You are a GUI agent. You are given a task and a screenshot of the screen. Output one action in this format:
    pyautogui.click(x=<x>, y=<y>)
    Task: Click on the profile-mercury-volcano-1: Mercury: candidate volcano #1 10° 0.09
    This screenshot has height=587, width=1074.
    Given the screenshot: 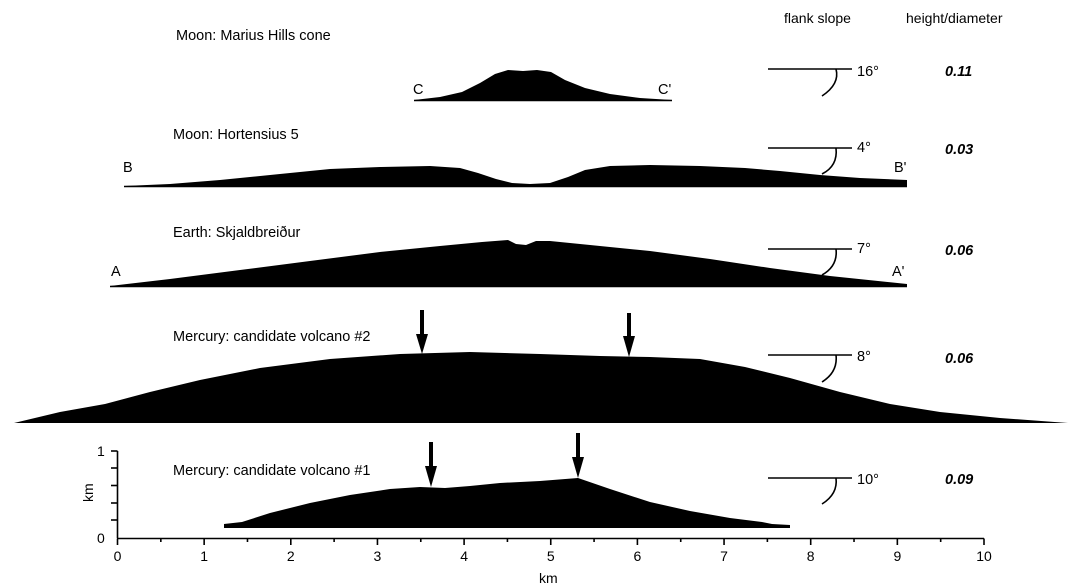 What is the action you would take?
    pyautogui.click(x=573, y=480)
    